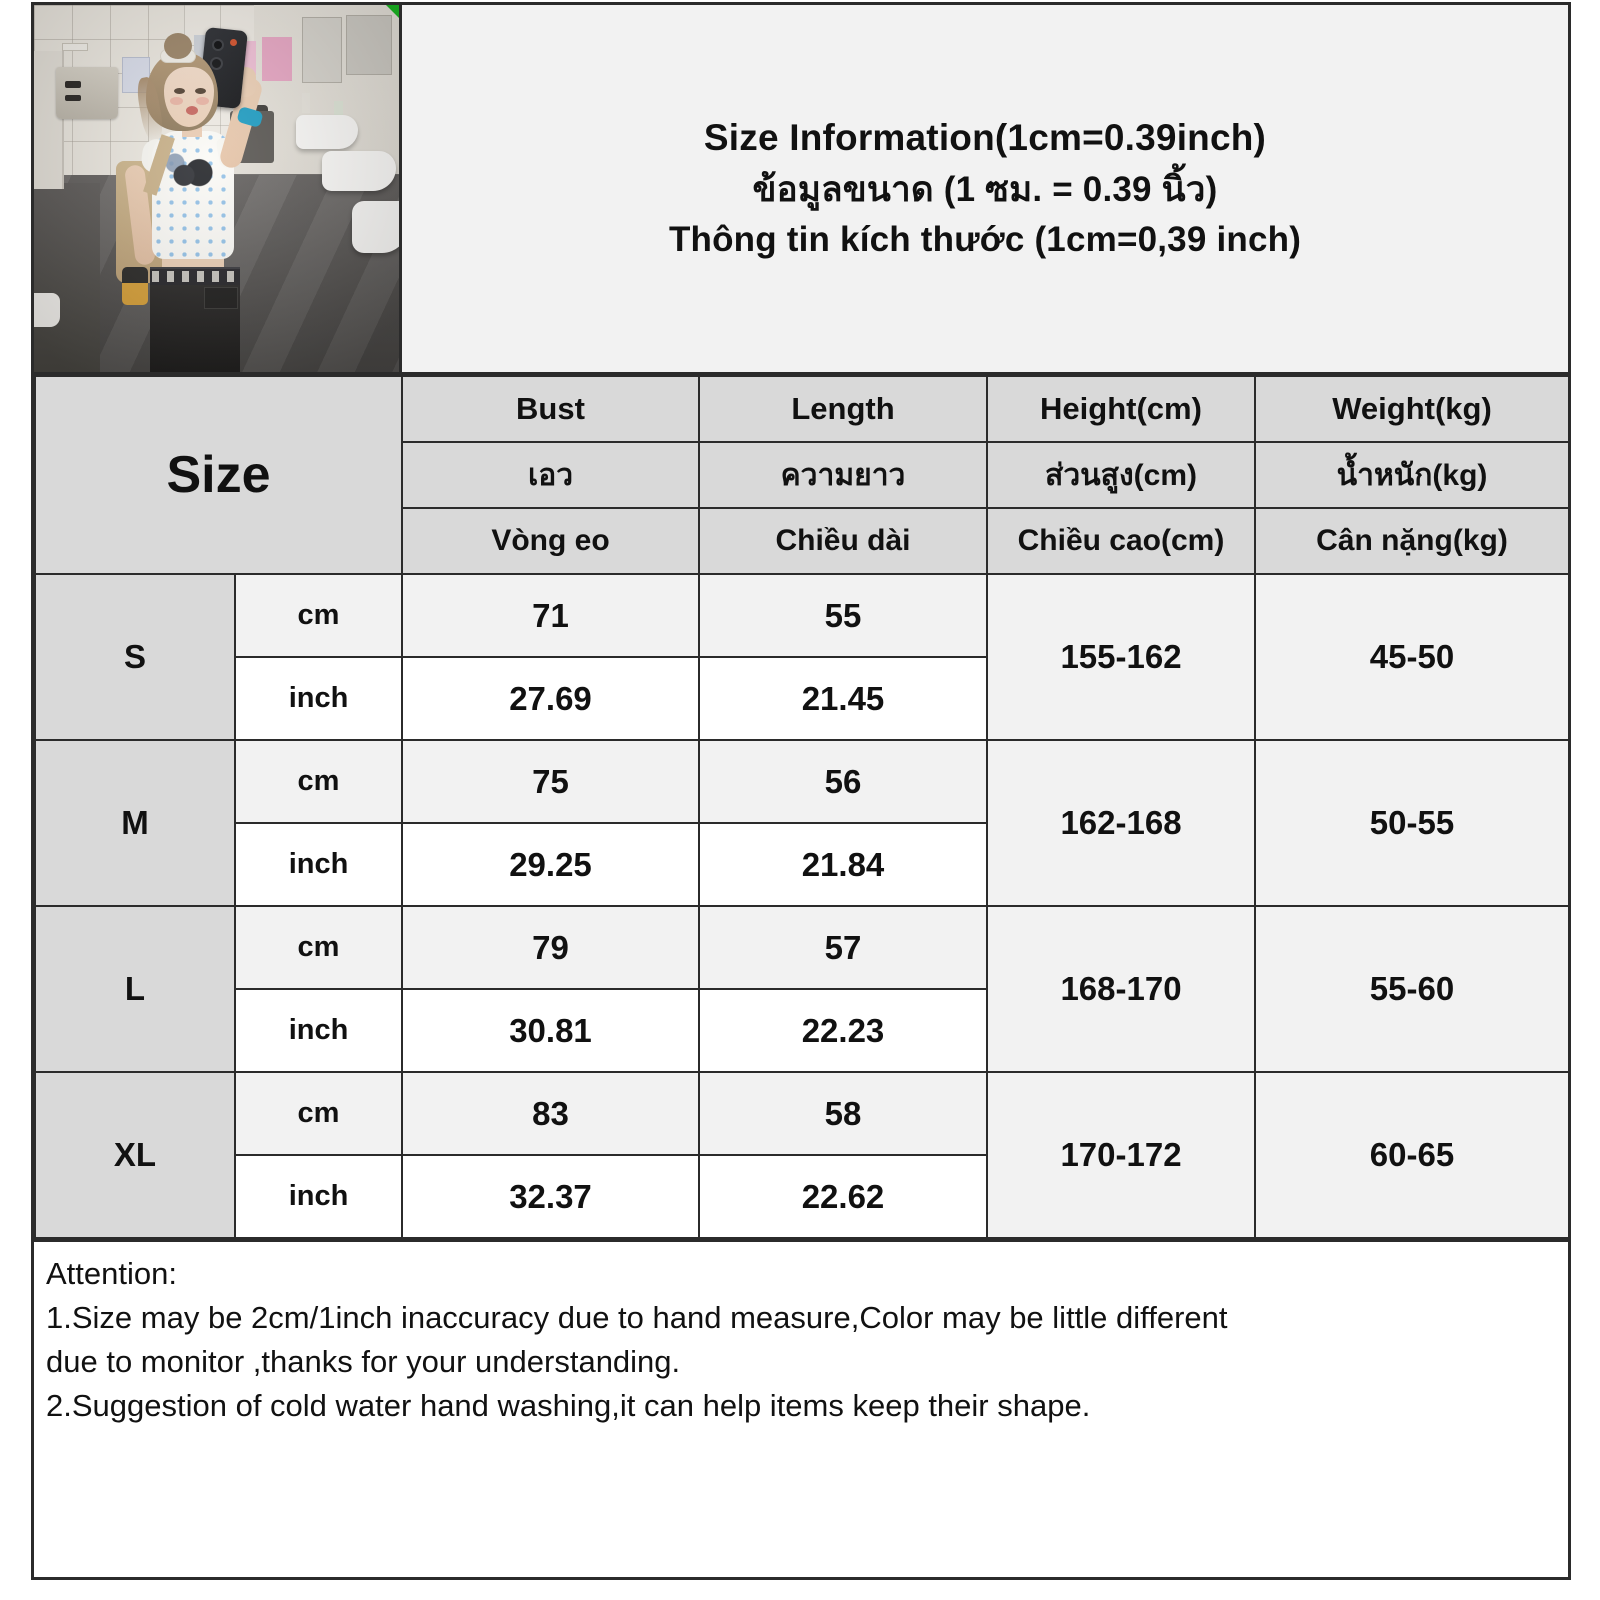 The width and height of the screenshot is (1600, 1600). Describe the element at coordinates (218, 475) in the screenshot. I see `size-column-header: Size` at that location.